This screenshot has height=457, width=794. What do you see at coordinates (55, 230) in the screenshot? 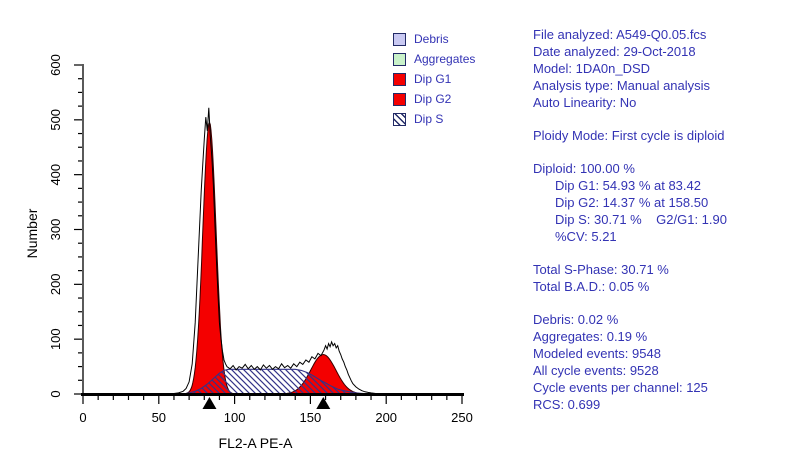
I see `y-tick-label: 300` at bounding box center [55, 230].